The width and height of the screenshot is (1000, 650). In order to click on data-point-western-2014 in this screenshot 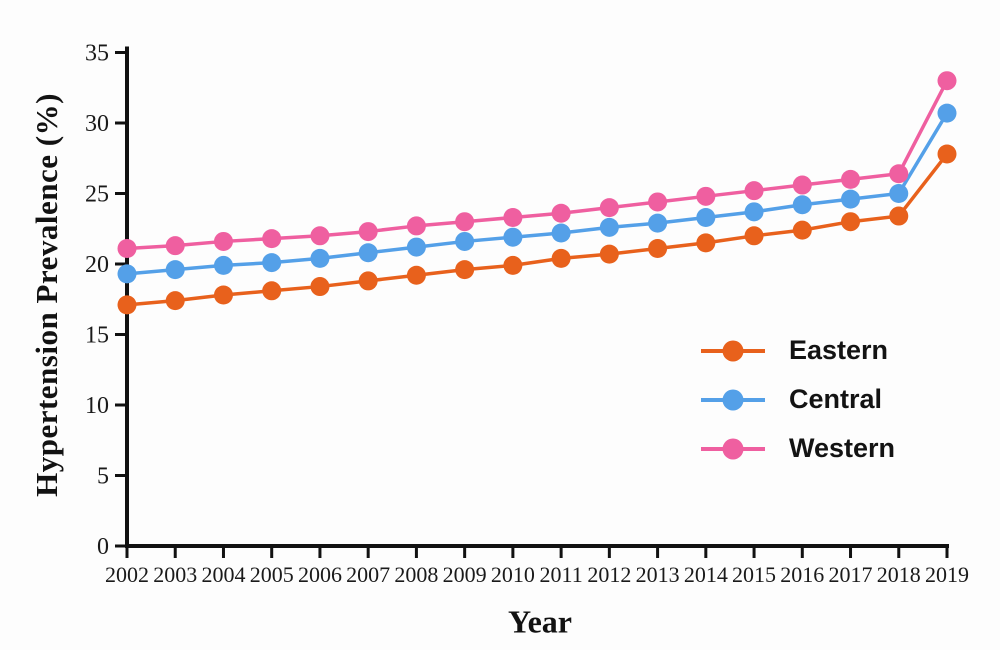, I will do `click(706, 196)`.